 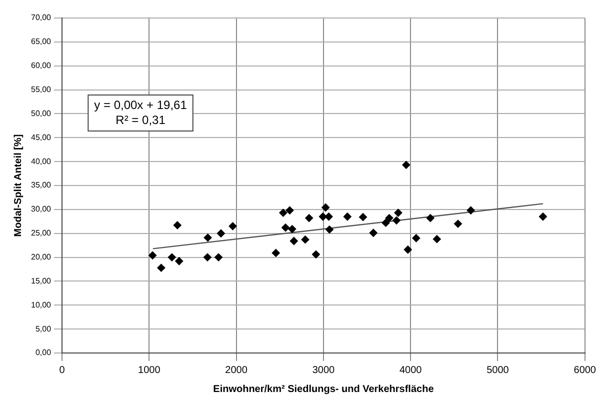 I want to click on annotation: y = 0,00x + 19,61, so click(x=141, y=105).